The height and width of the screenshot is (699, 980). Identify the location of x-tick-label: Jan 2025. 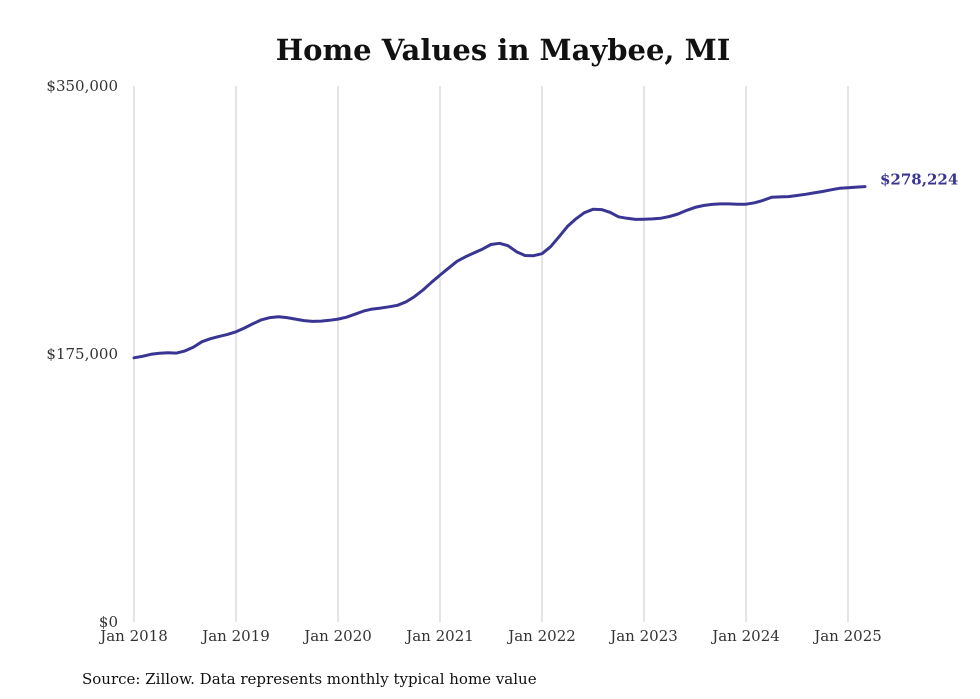
(847, 636).